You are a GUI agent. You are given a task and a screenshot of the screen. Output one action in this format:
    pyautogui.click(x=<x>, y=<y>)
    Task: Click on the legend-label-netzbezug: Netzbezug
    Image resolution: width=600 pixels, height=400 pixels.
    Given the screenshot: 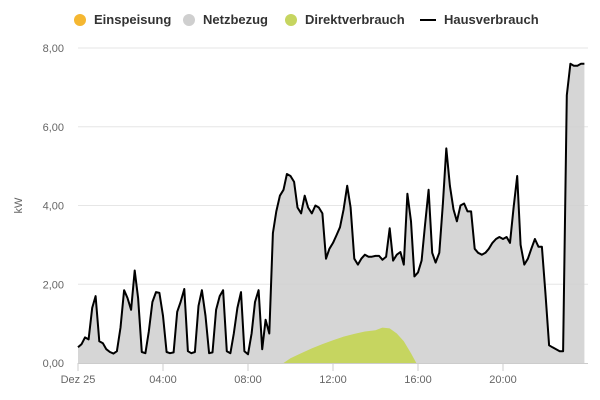 What is the action you would take?
    pyautogui.click(x=235, y=19)
    